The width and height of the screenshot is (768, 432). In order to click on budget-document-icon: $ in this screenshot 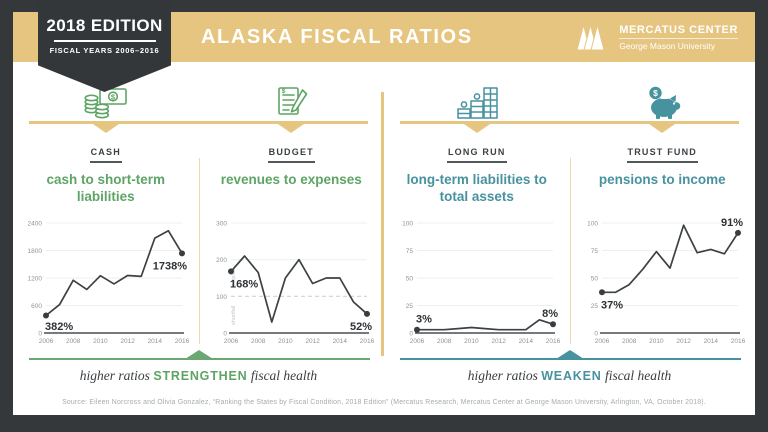, I will do `click(291, 91)`.